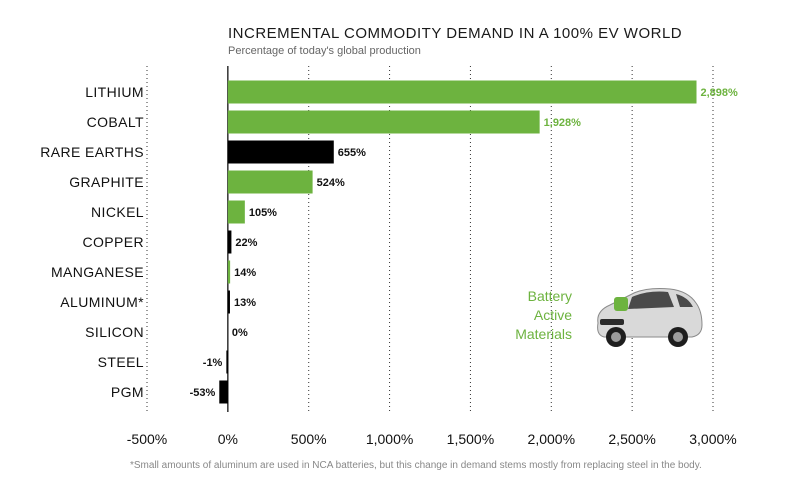 This screenshot has height=481, width=796. Describe the element at coordinates (236, 212) in the screenshot. I see `bar-nickel` at that location.